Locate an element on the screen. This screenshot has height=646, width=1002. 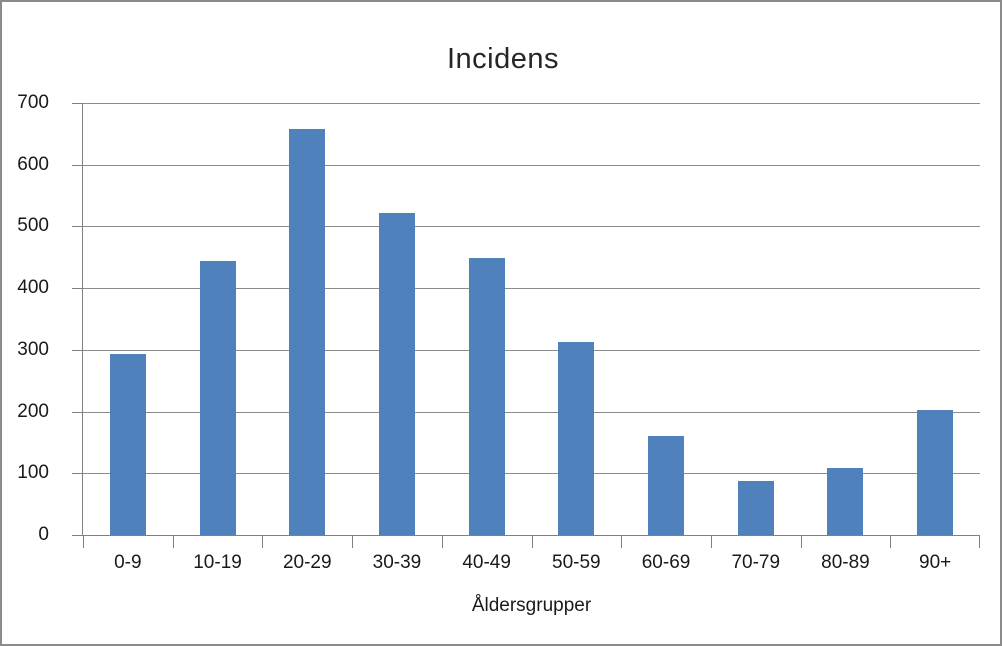
x-tick-label-30-39: 30-39 is located at coordinates (397, 562).